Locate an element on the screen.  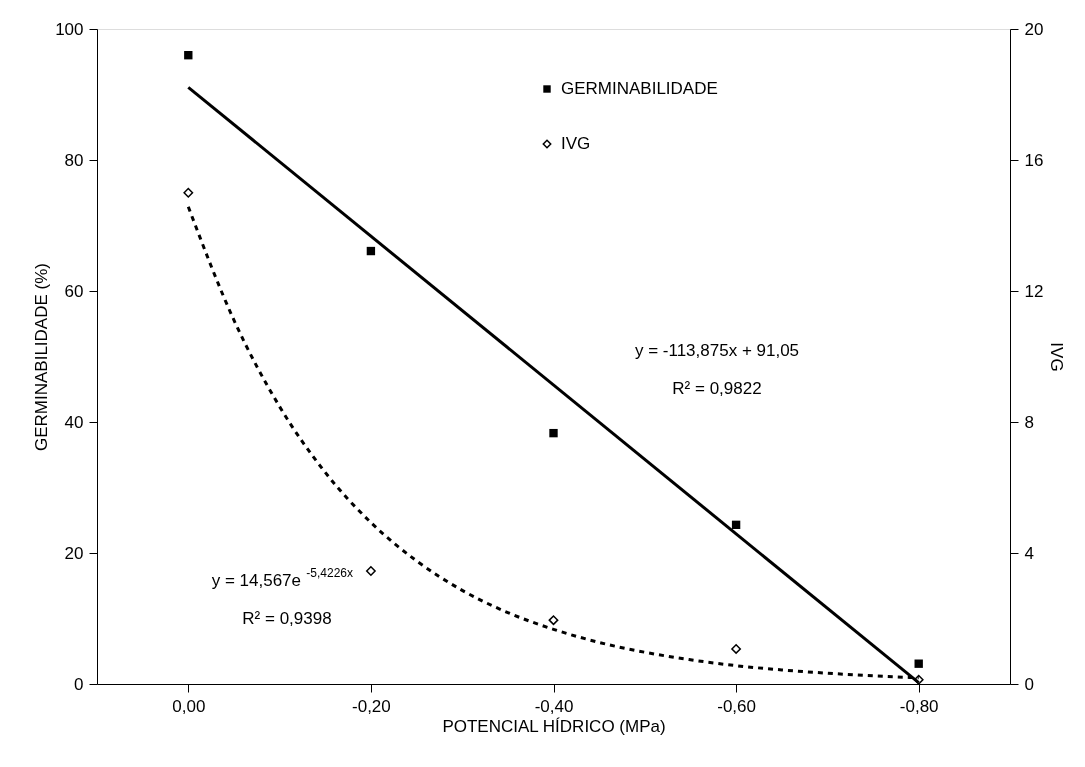
x-tick-label: -0,80 is located at coordinates (919, 706).